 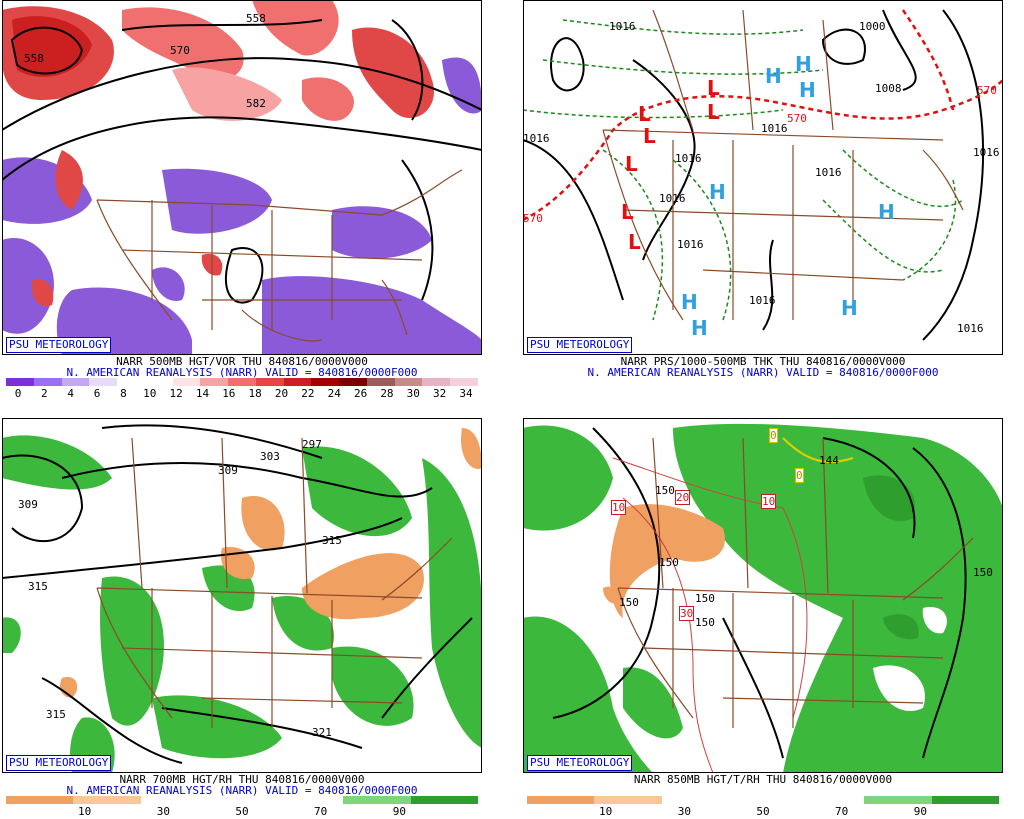 What do you see at coordinates (312, 444) in the screenshot?
I see `contour-label: 297` at bounding box center [312, 444].